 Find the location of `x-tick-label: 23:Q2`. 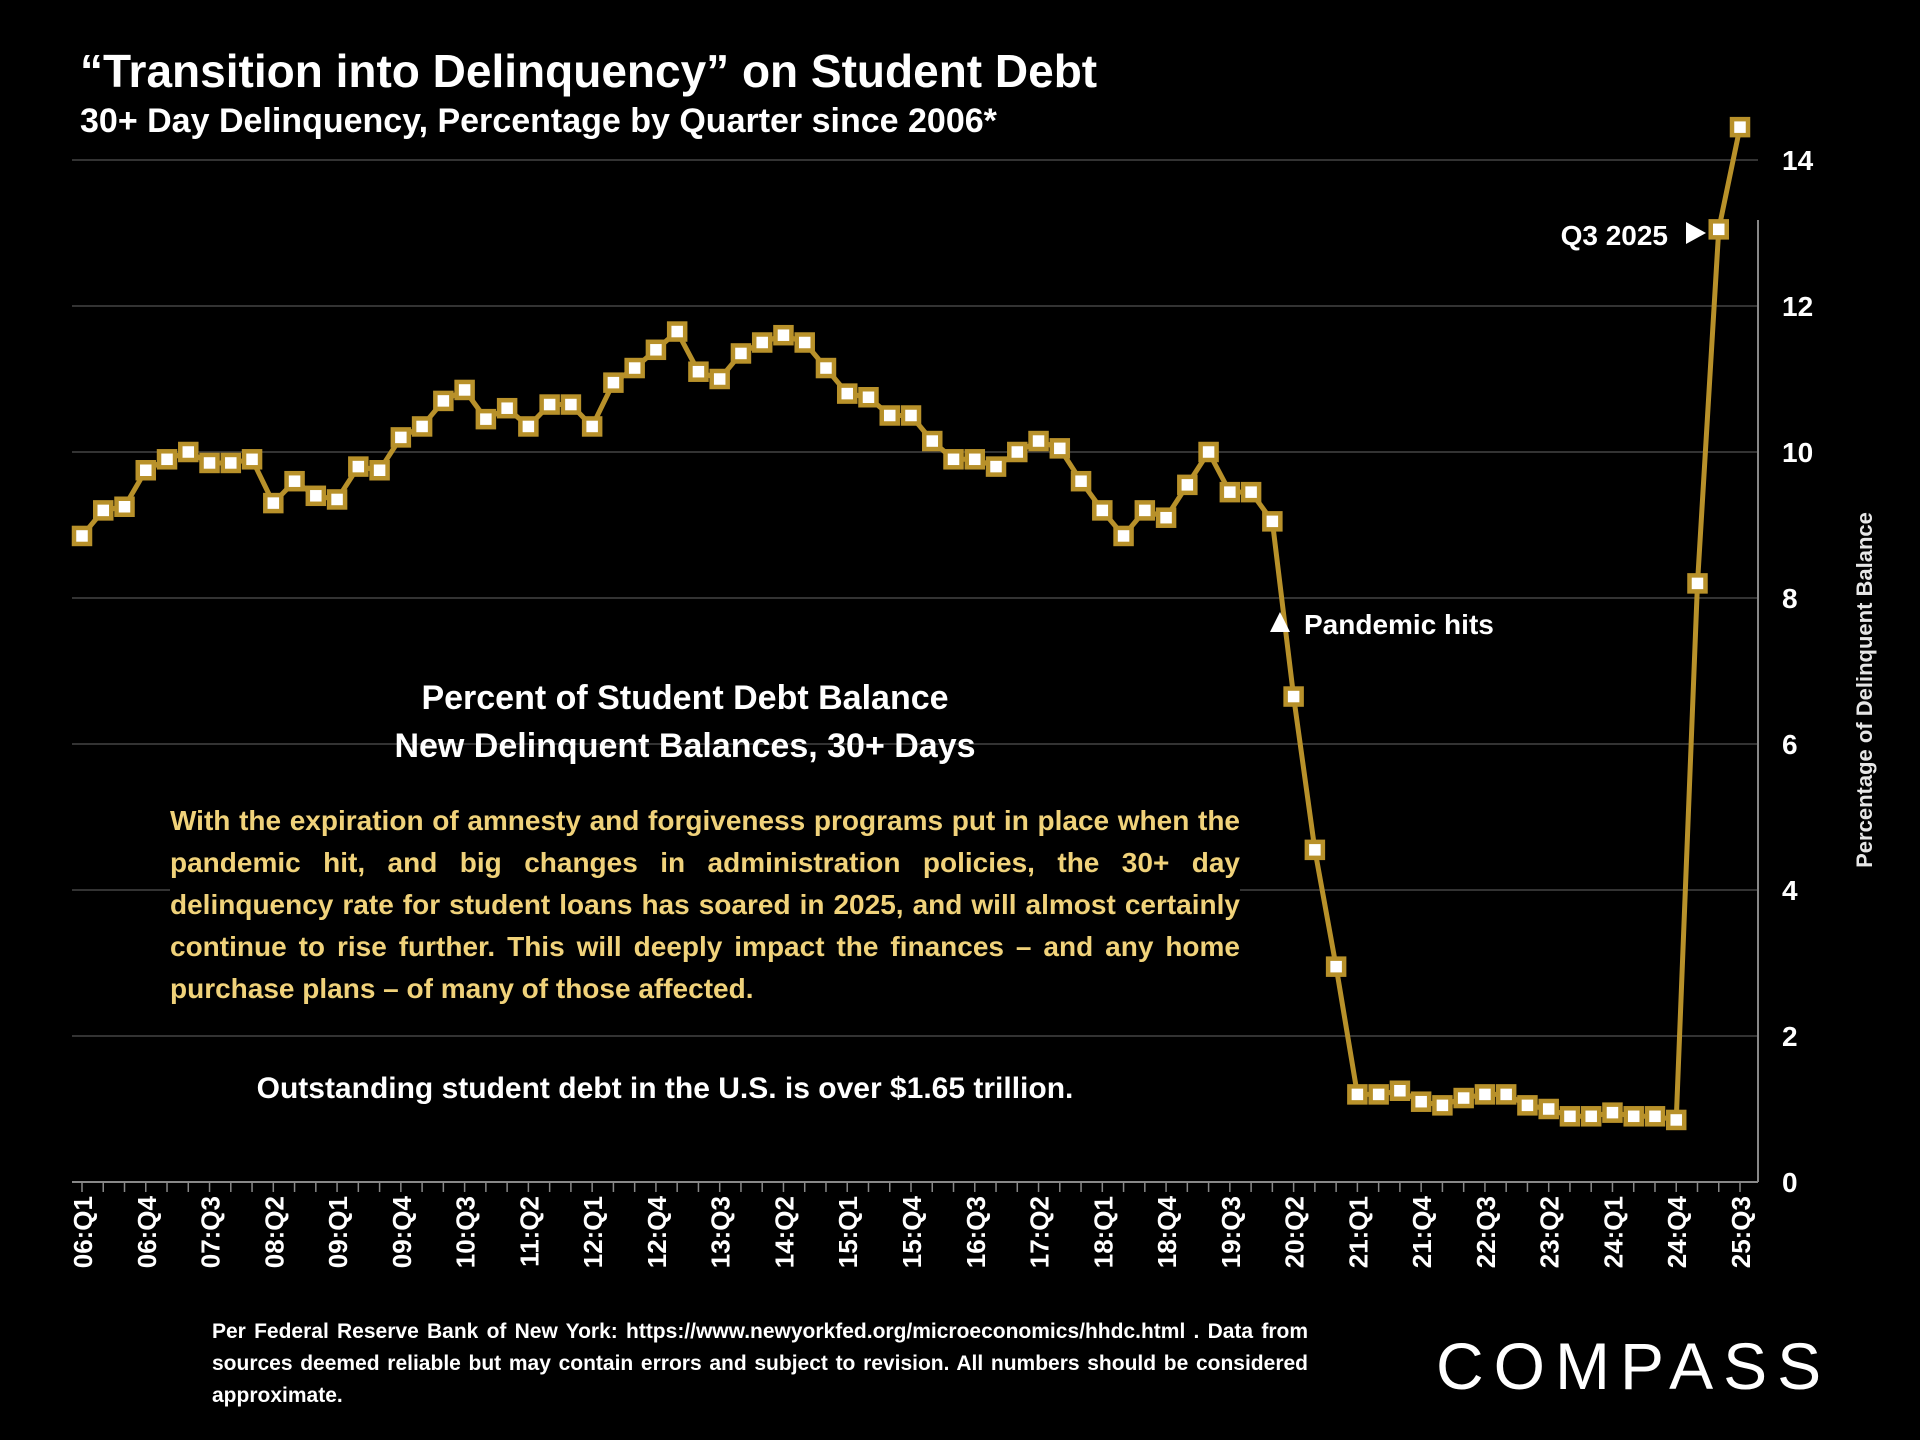

x-tick-label: 23:Q2 is located at coordinates (1550, 1232).